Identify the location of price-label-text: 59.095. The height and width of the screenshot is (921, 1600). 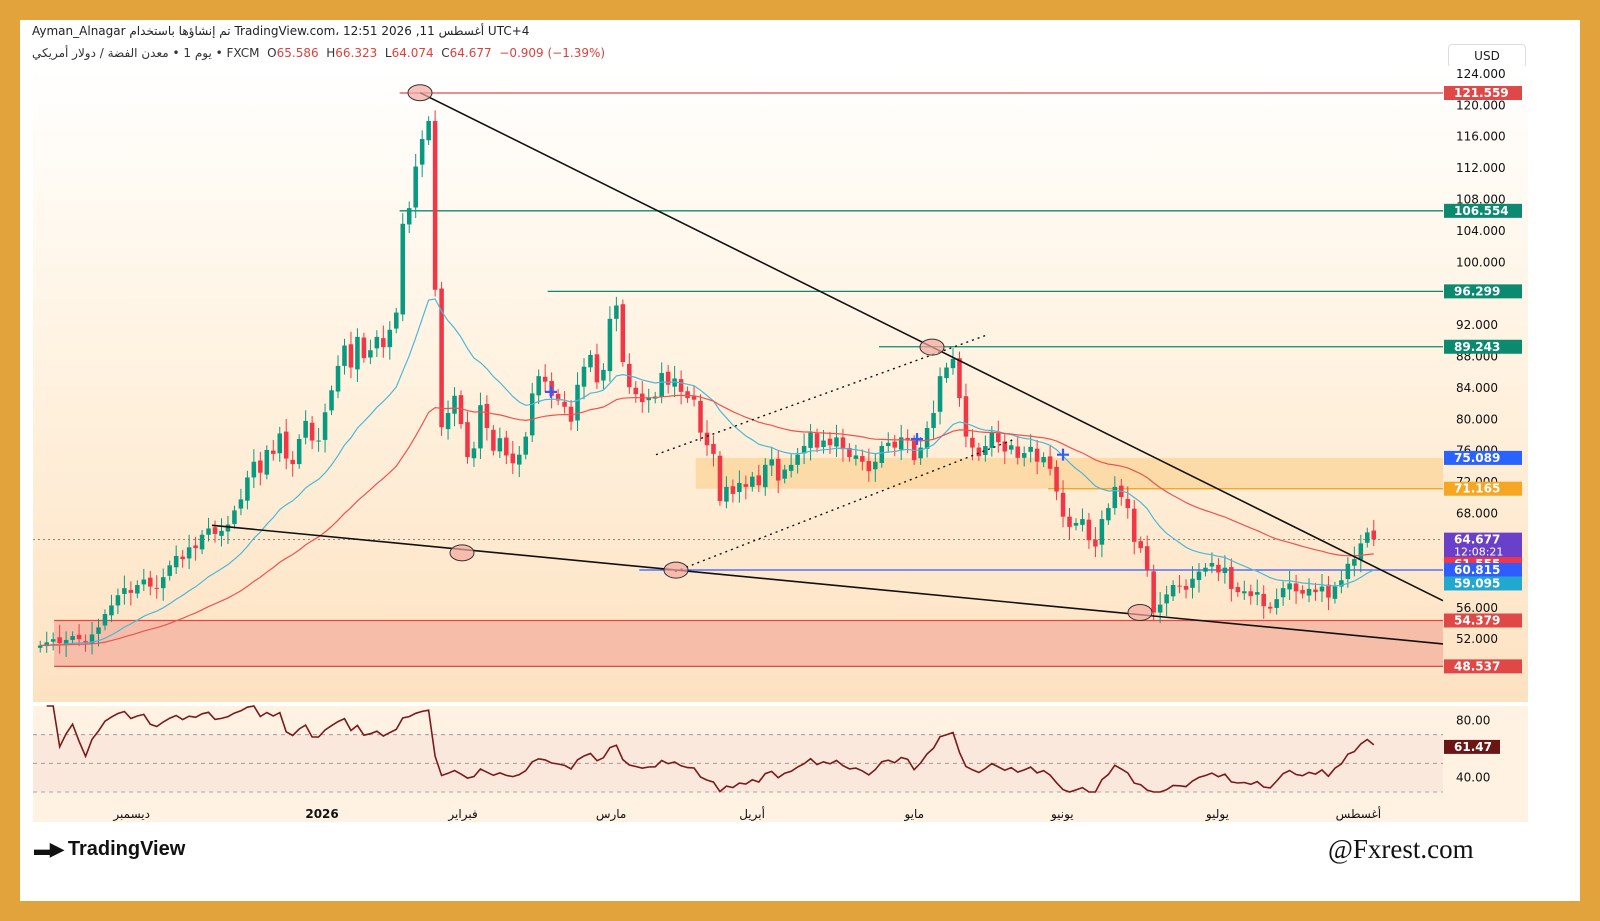
(1477, 583).